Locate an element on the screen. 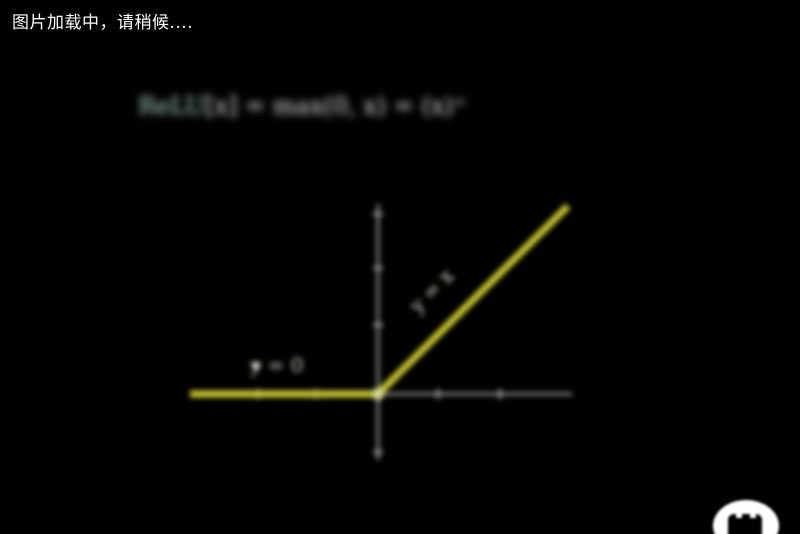 This screenshot has height=534, width=800. origin-dot is located at coordinates (378, 394).